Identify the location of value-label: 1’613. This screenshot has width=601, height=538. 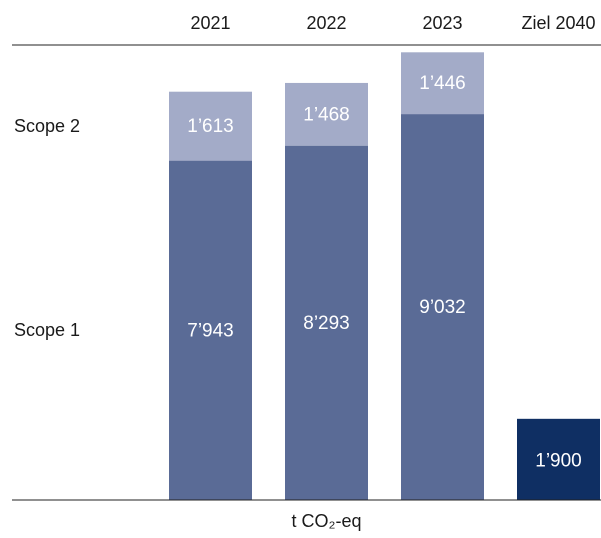
(210, 126).